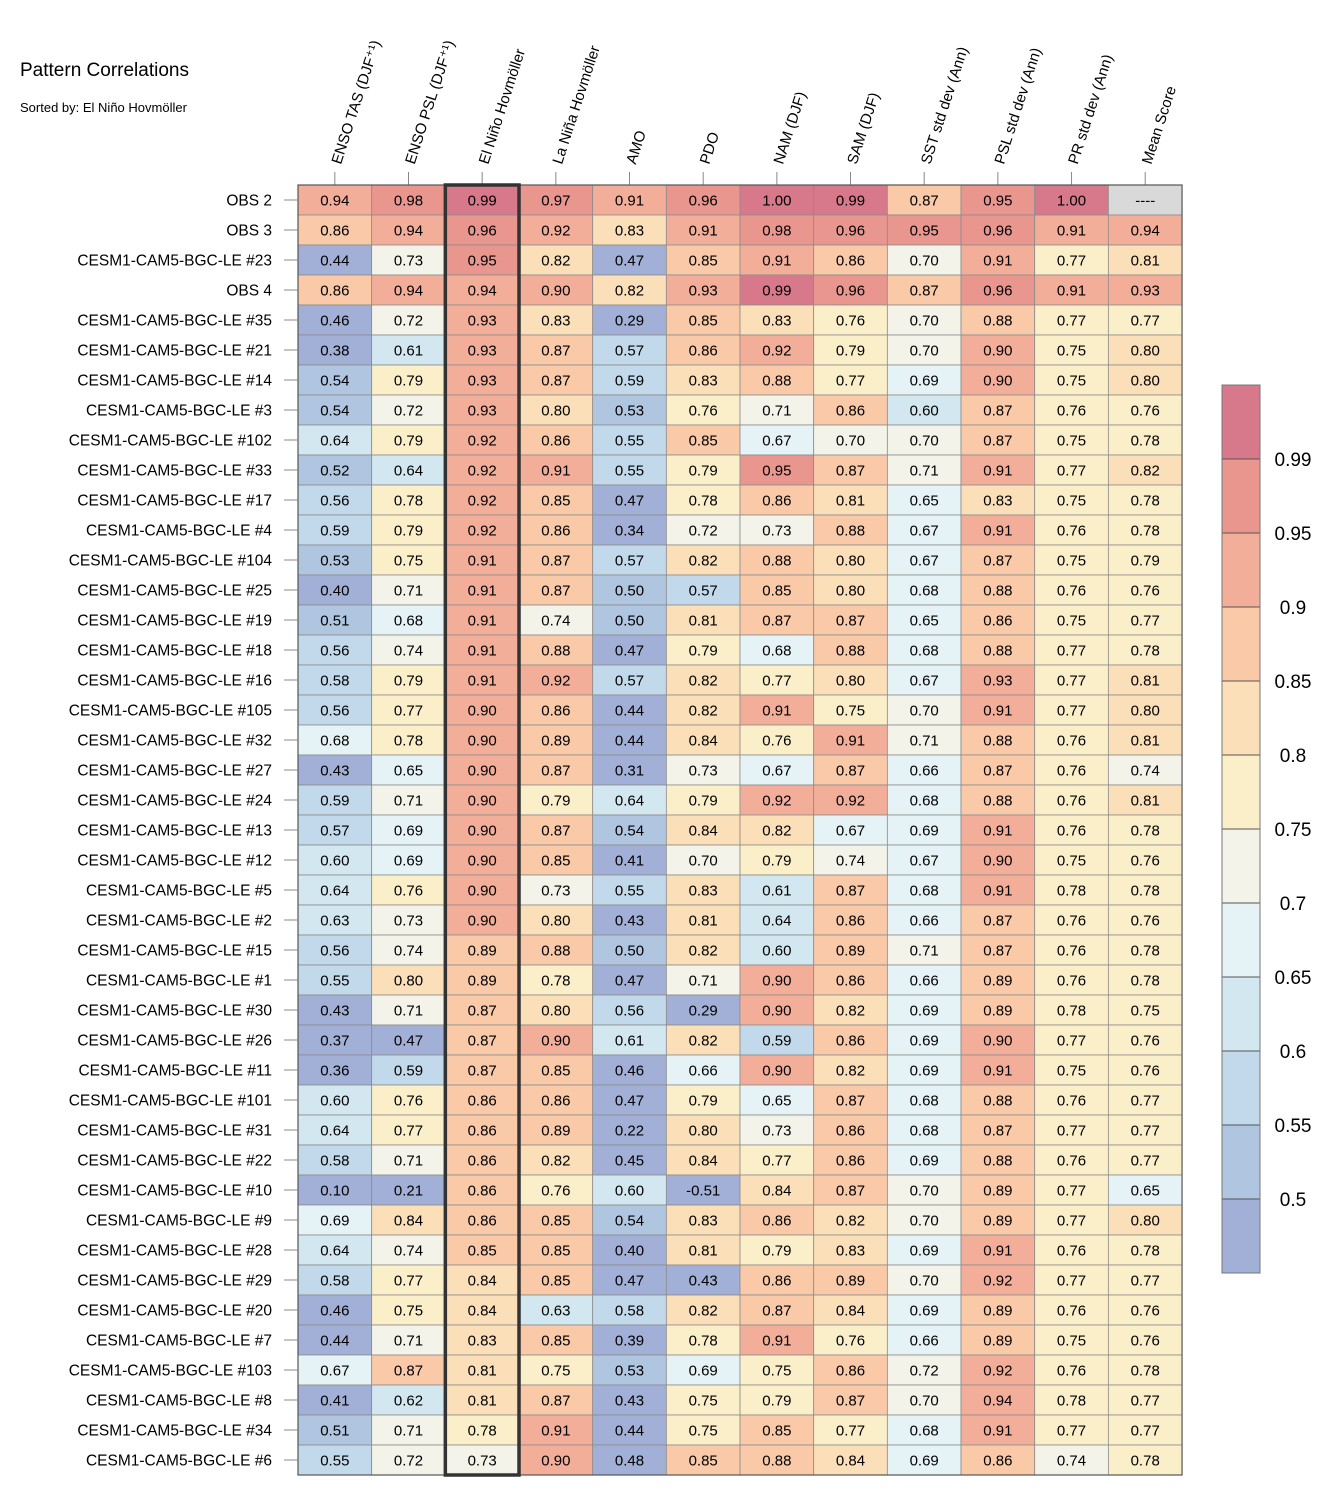 This screenshot has width=1333, height=1496. Describe the element at coordinates (482, 501) in the screenshot. I see `cell-value: 0.92` at that location.